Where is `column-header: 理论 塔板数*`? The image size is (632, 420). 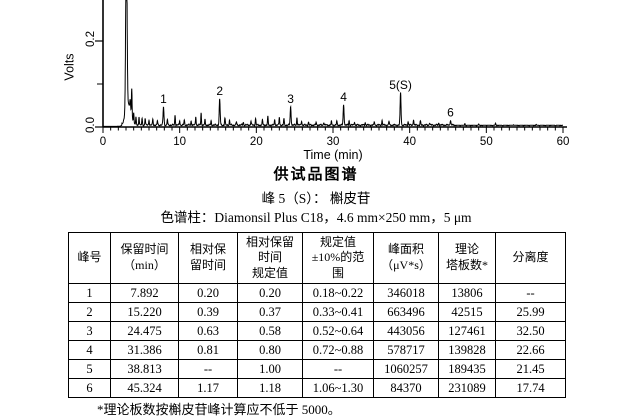 column-header: 理论 塔板数* is located at coordinates (467, 258).